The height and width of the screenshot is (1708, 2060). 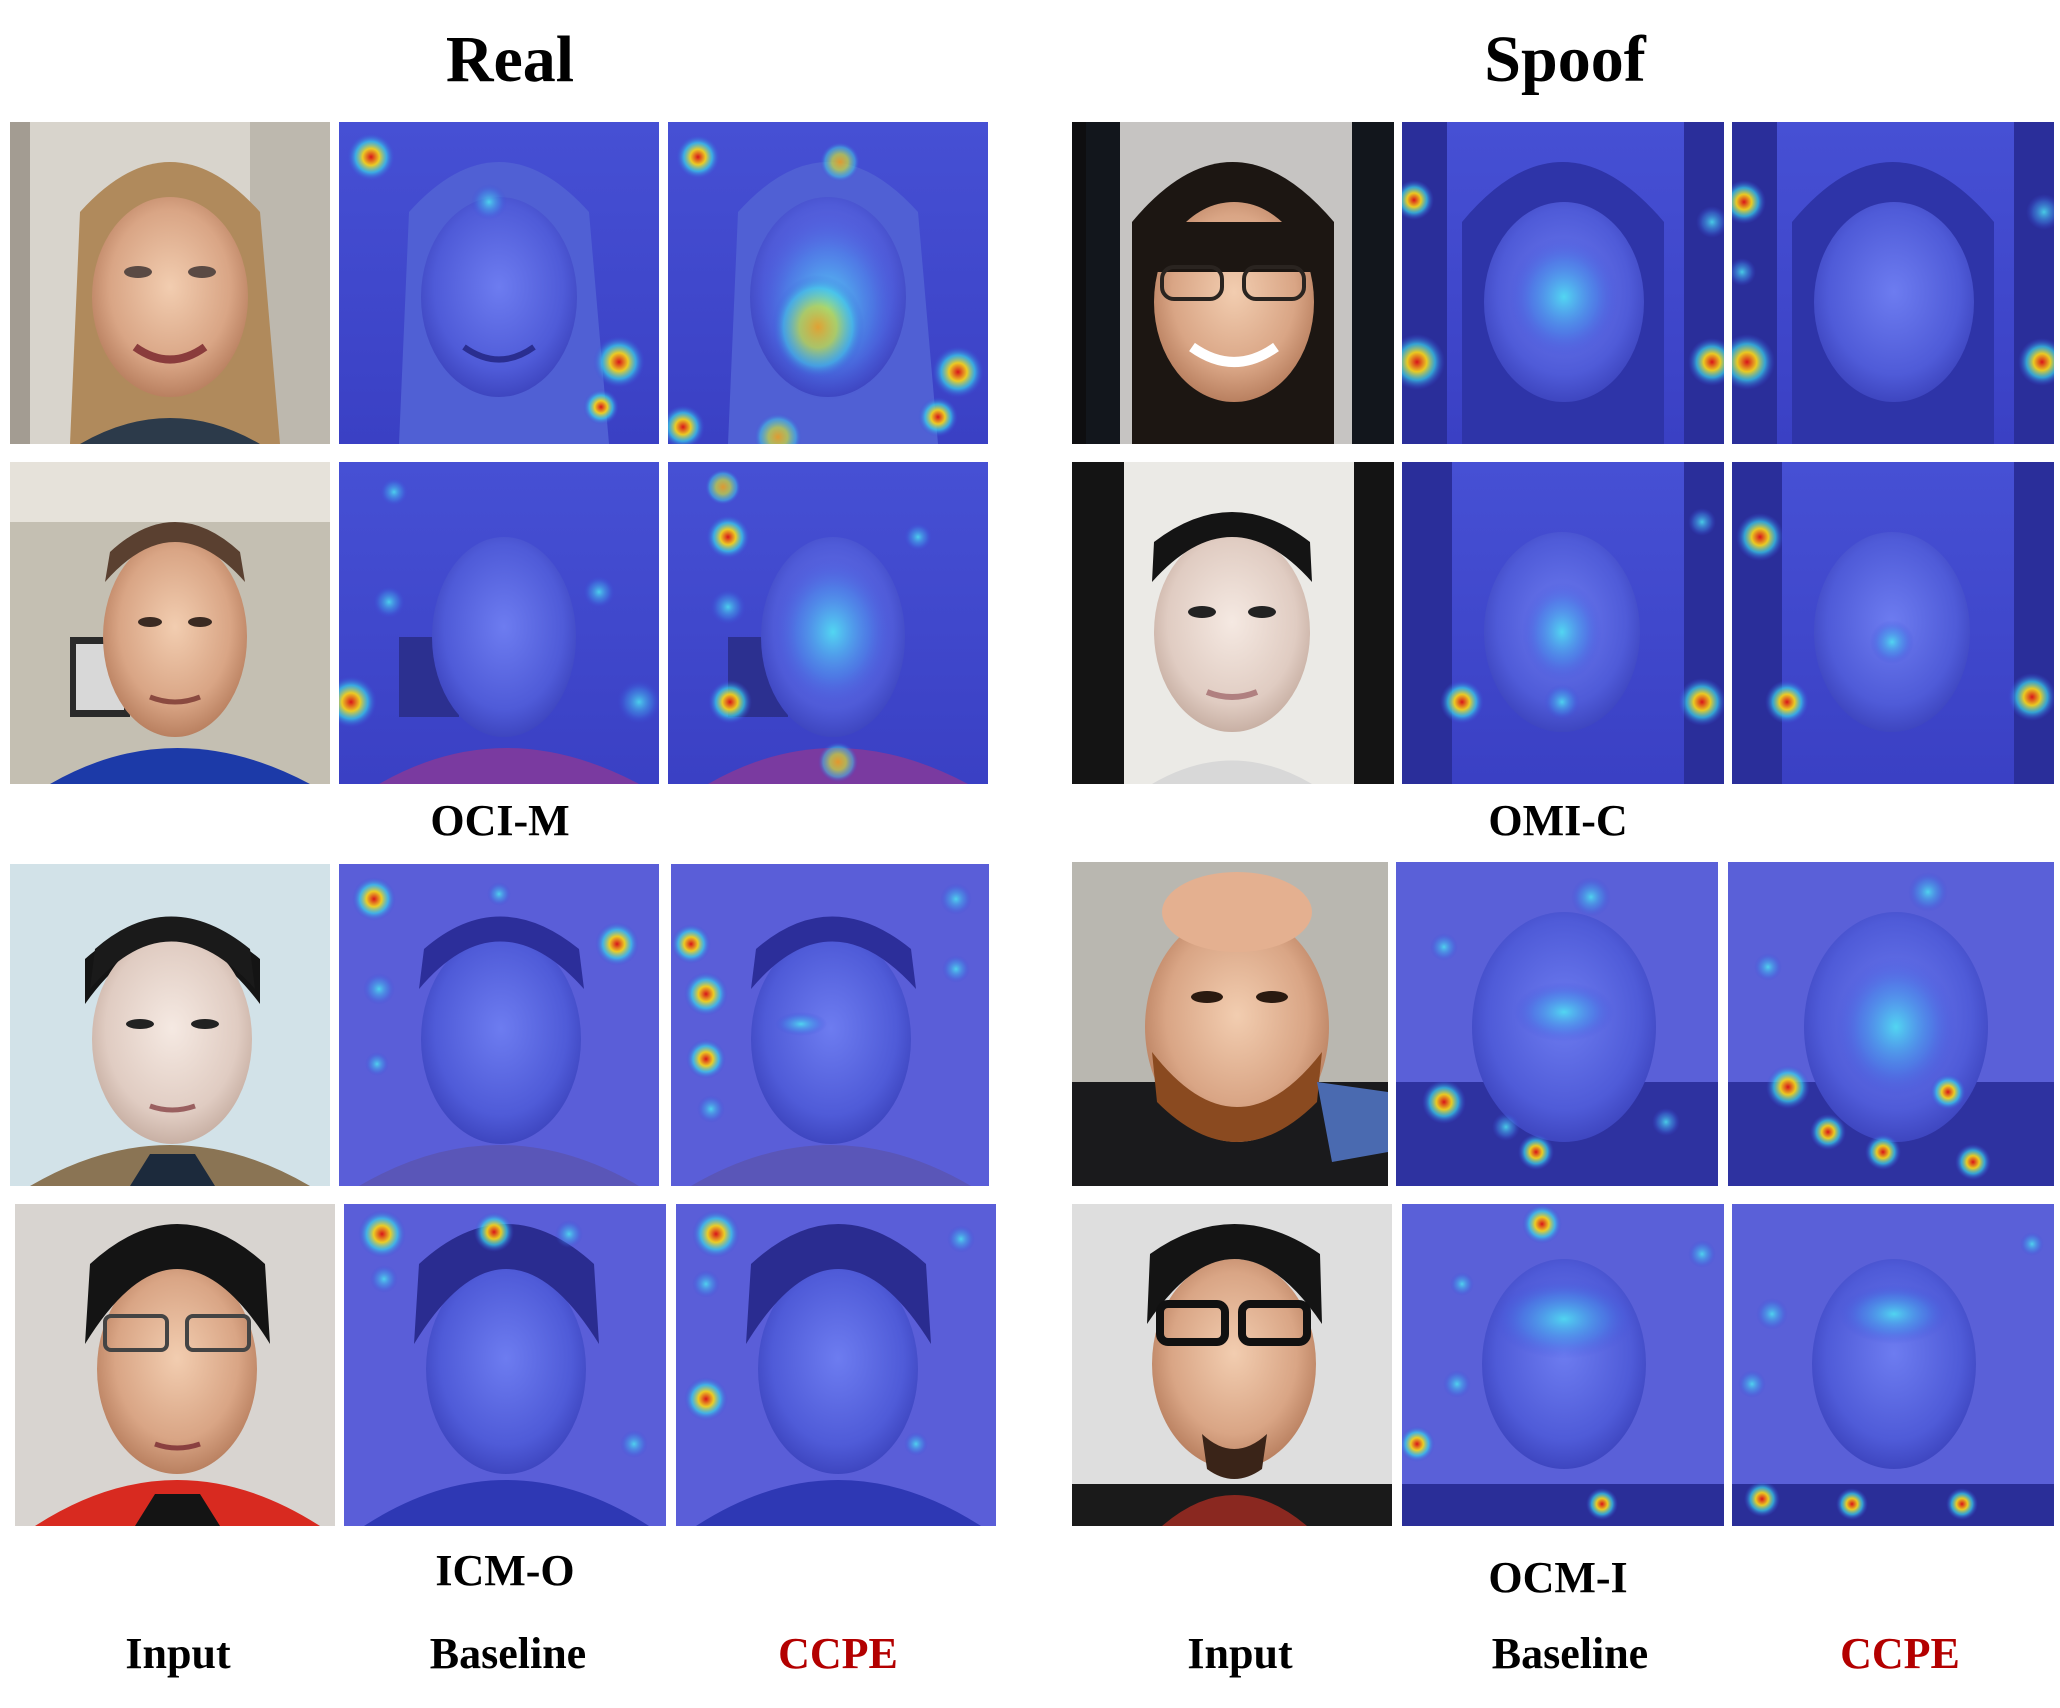 I want to click on section-title-real: Real, so click(x=510, y=59).